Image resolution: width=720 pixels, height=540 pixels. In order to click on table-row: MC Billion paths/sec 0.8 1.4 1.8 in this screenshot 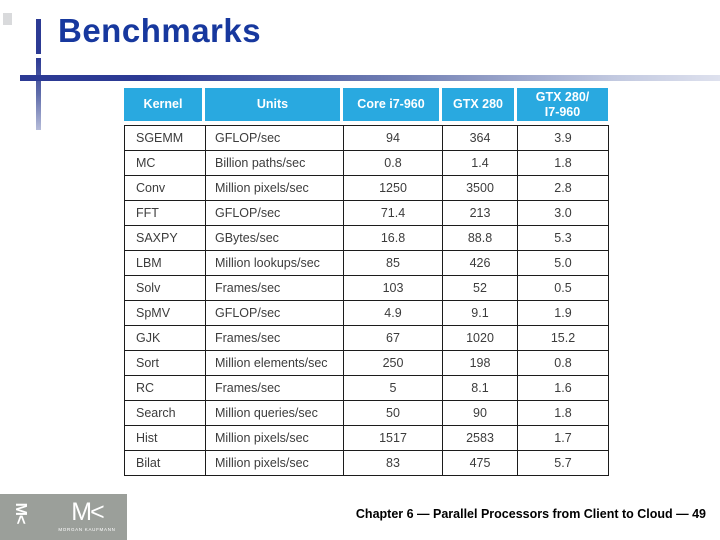, I will do `click(366, 163)`.